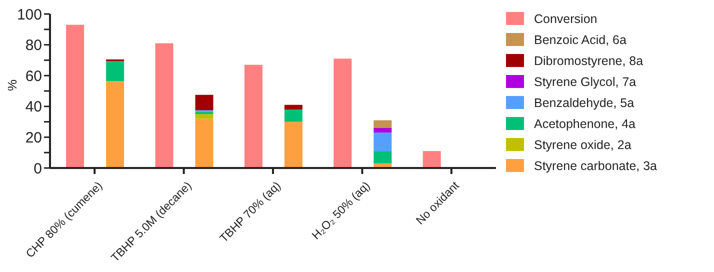 This screenshot has width=714, height=272. What do you see at coordinates (595, 165) in the screenshot?
I see `legend-label: Styrene carbonate, 3a` at bounding box center [595, 165].